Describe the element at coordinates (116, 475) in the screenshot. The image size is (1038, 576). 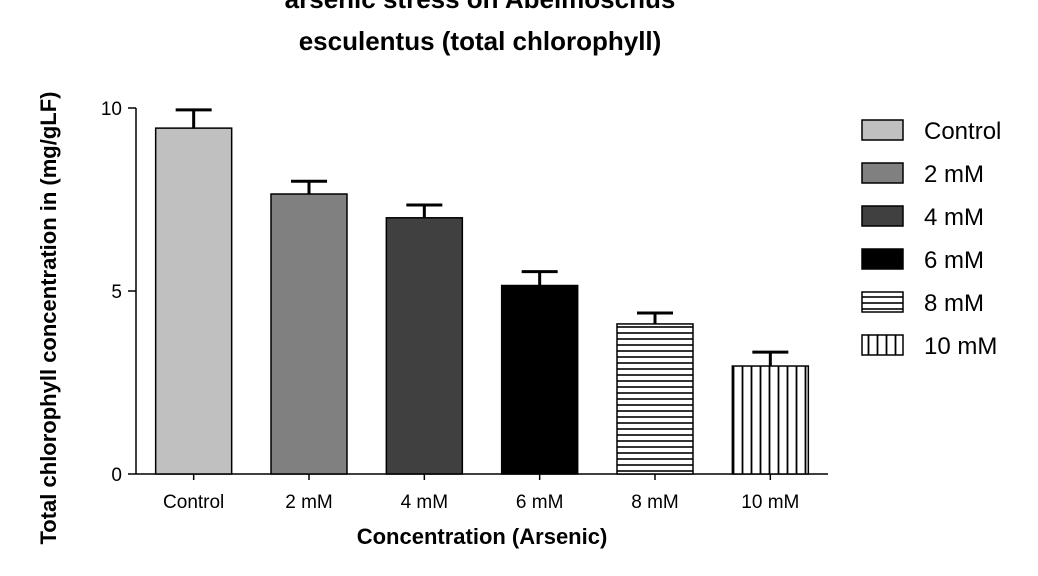
I see `y-tick-label: 0` at that location.